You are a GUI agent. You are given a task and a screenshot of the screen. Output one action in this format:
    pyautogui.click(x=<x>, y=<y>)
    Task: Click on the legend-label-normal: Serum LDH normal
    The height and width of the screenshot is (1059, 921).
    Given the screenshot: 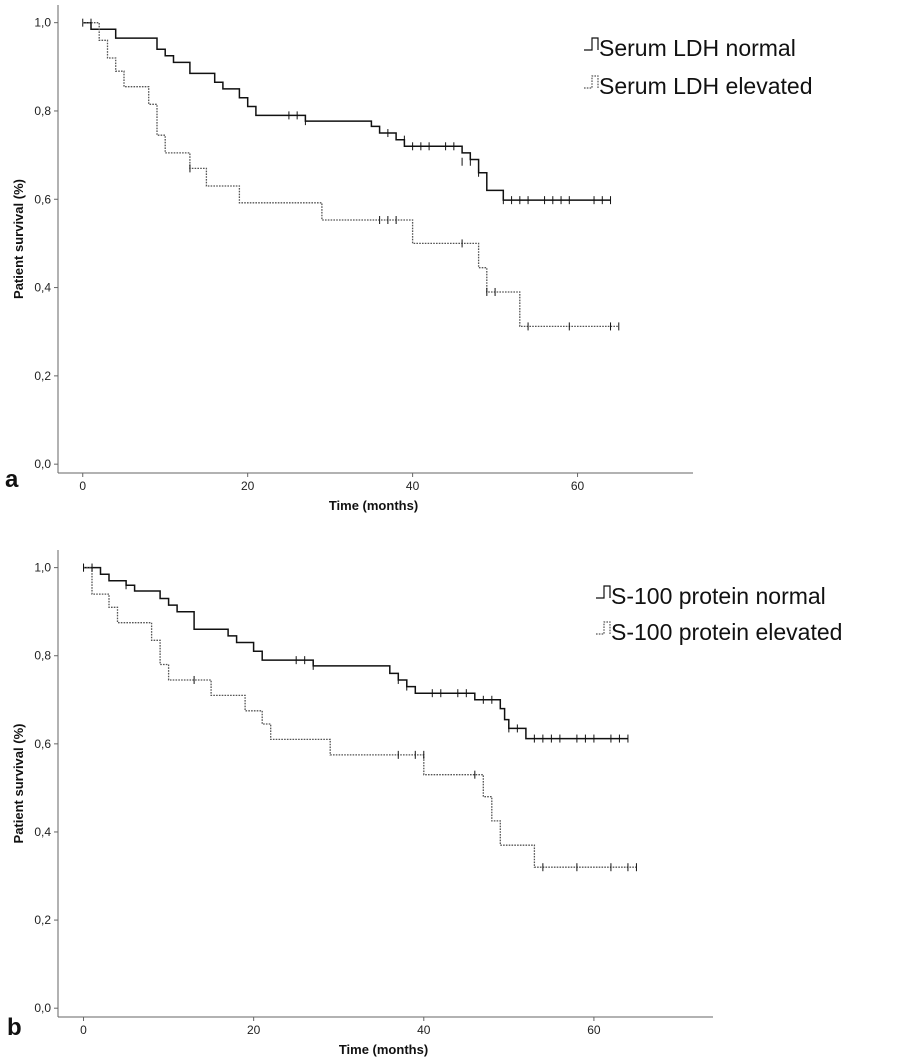 What is the action you would take?
    pyautogui.click(x=697, y=48)
    